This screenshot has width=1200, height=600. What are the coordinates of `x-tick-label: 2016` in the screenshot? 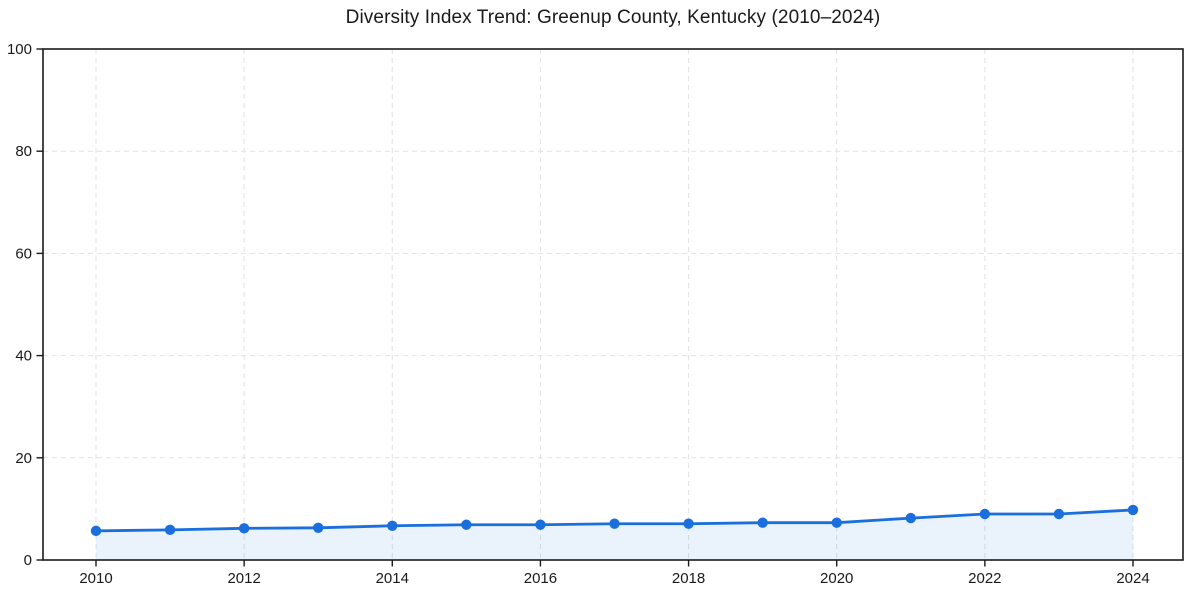 It's located at (540, 578).